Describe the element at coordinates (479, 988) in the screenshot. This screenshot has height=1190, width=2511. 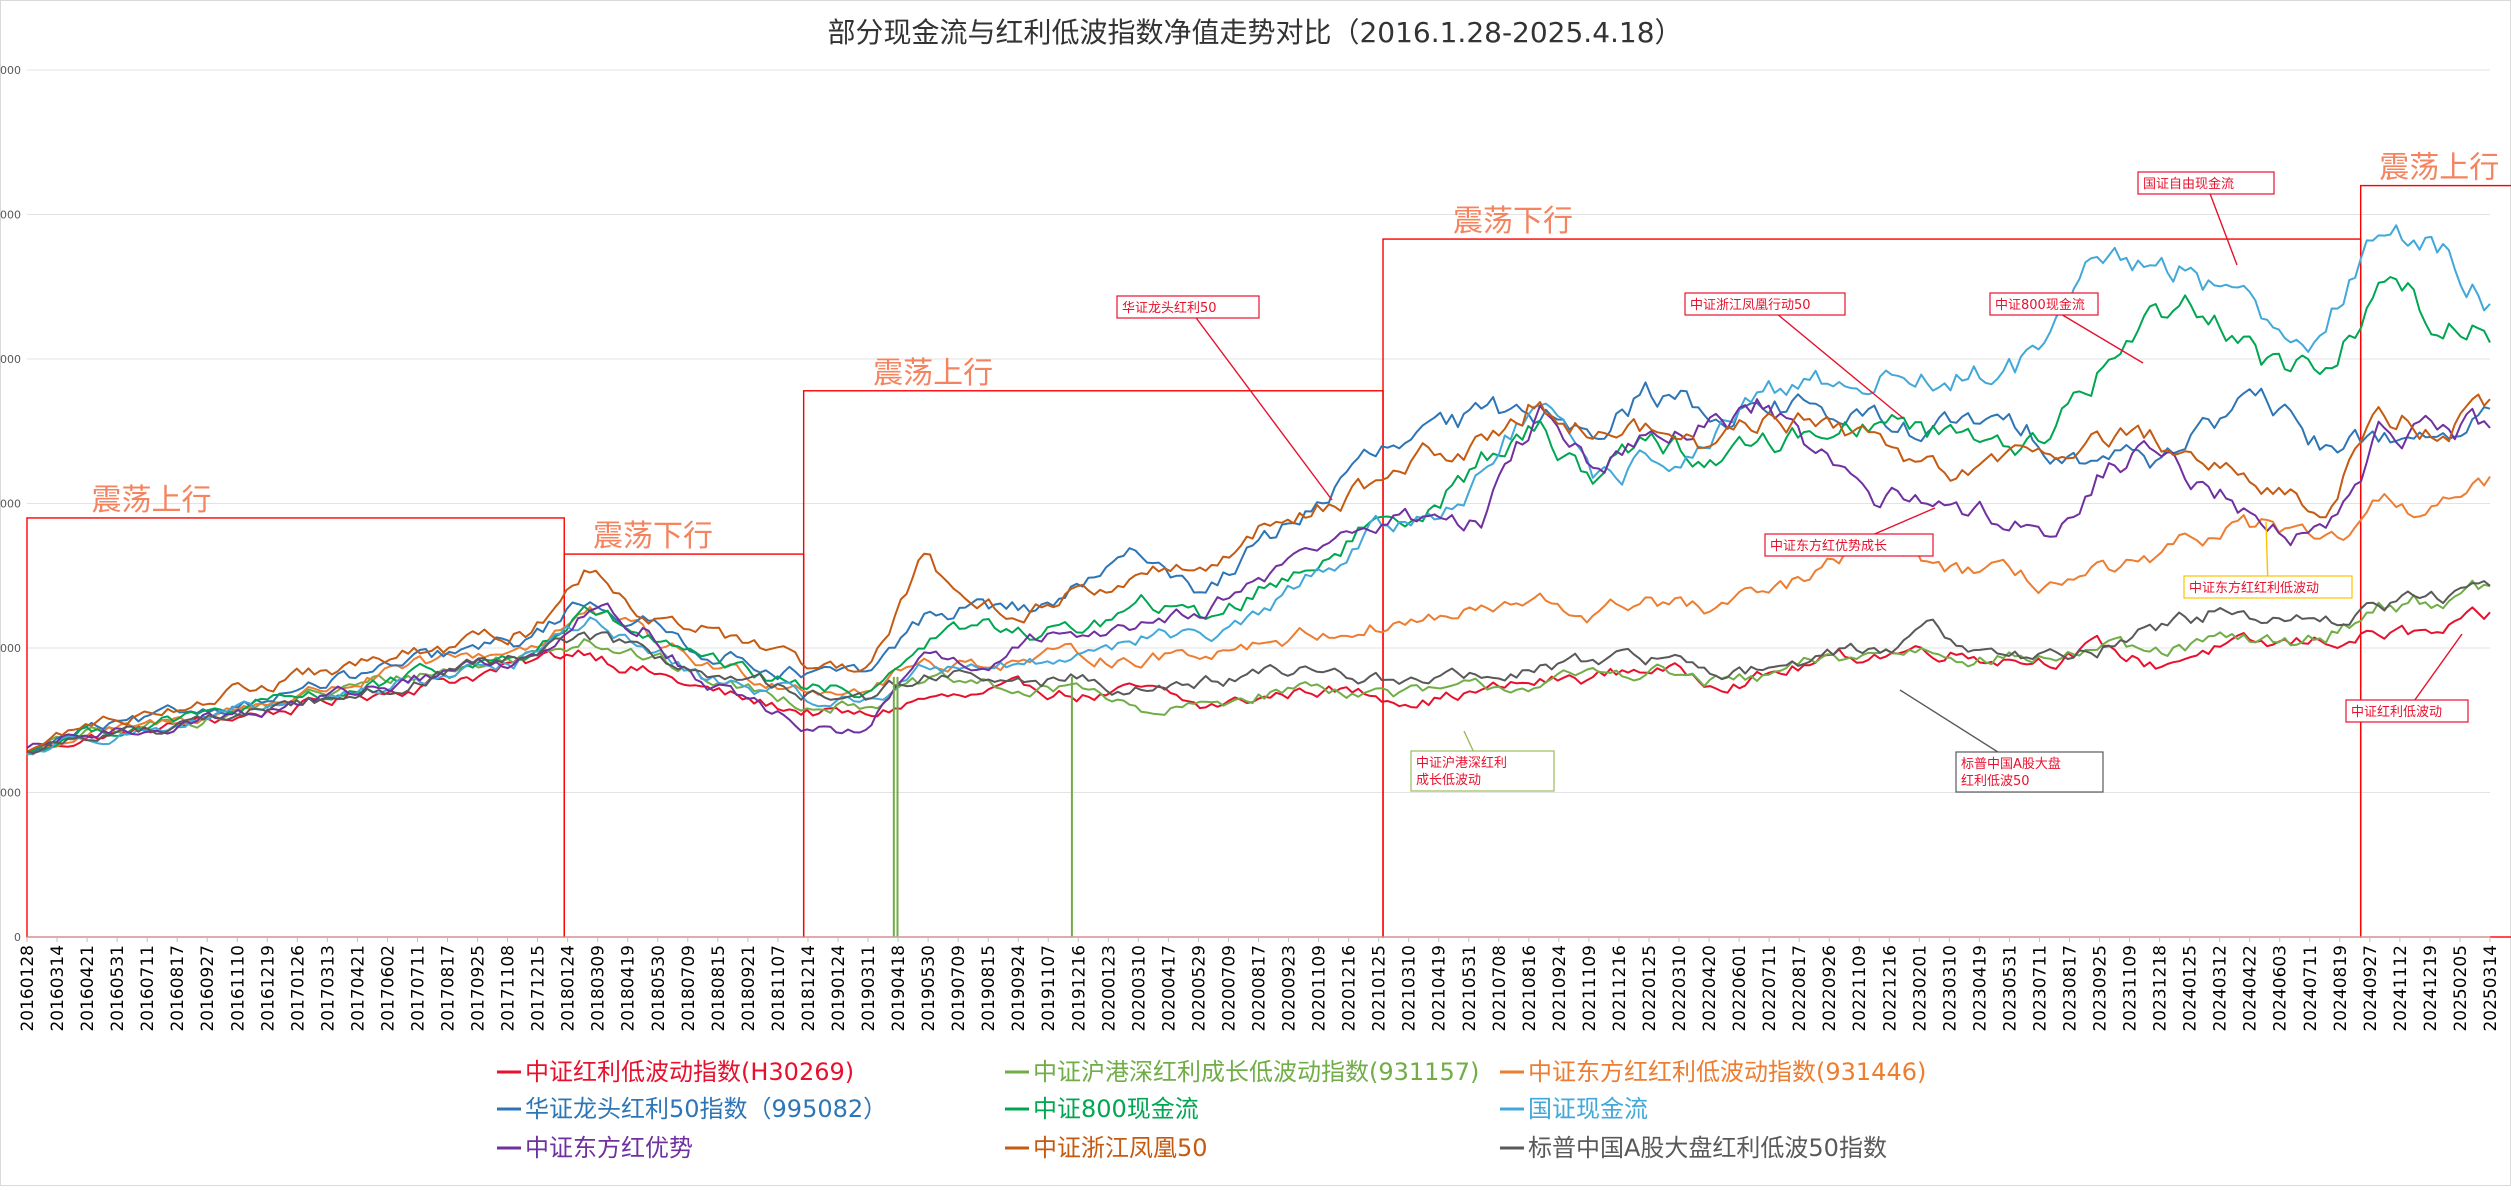
I see `x-tick-label: 20170925` at that location.